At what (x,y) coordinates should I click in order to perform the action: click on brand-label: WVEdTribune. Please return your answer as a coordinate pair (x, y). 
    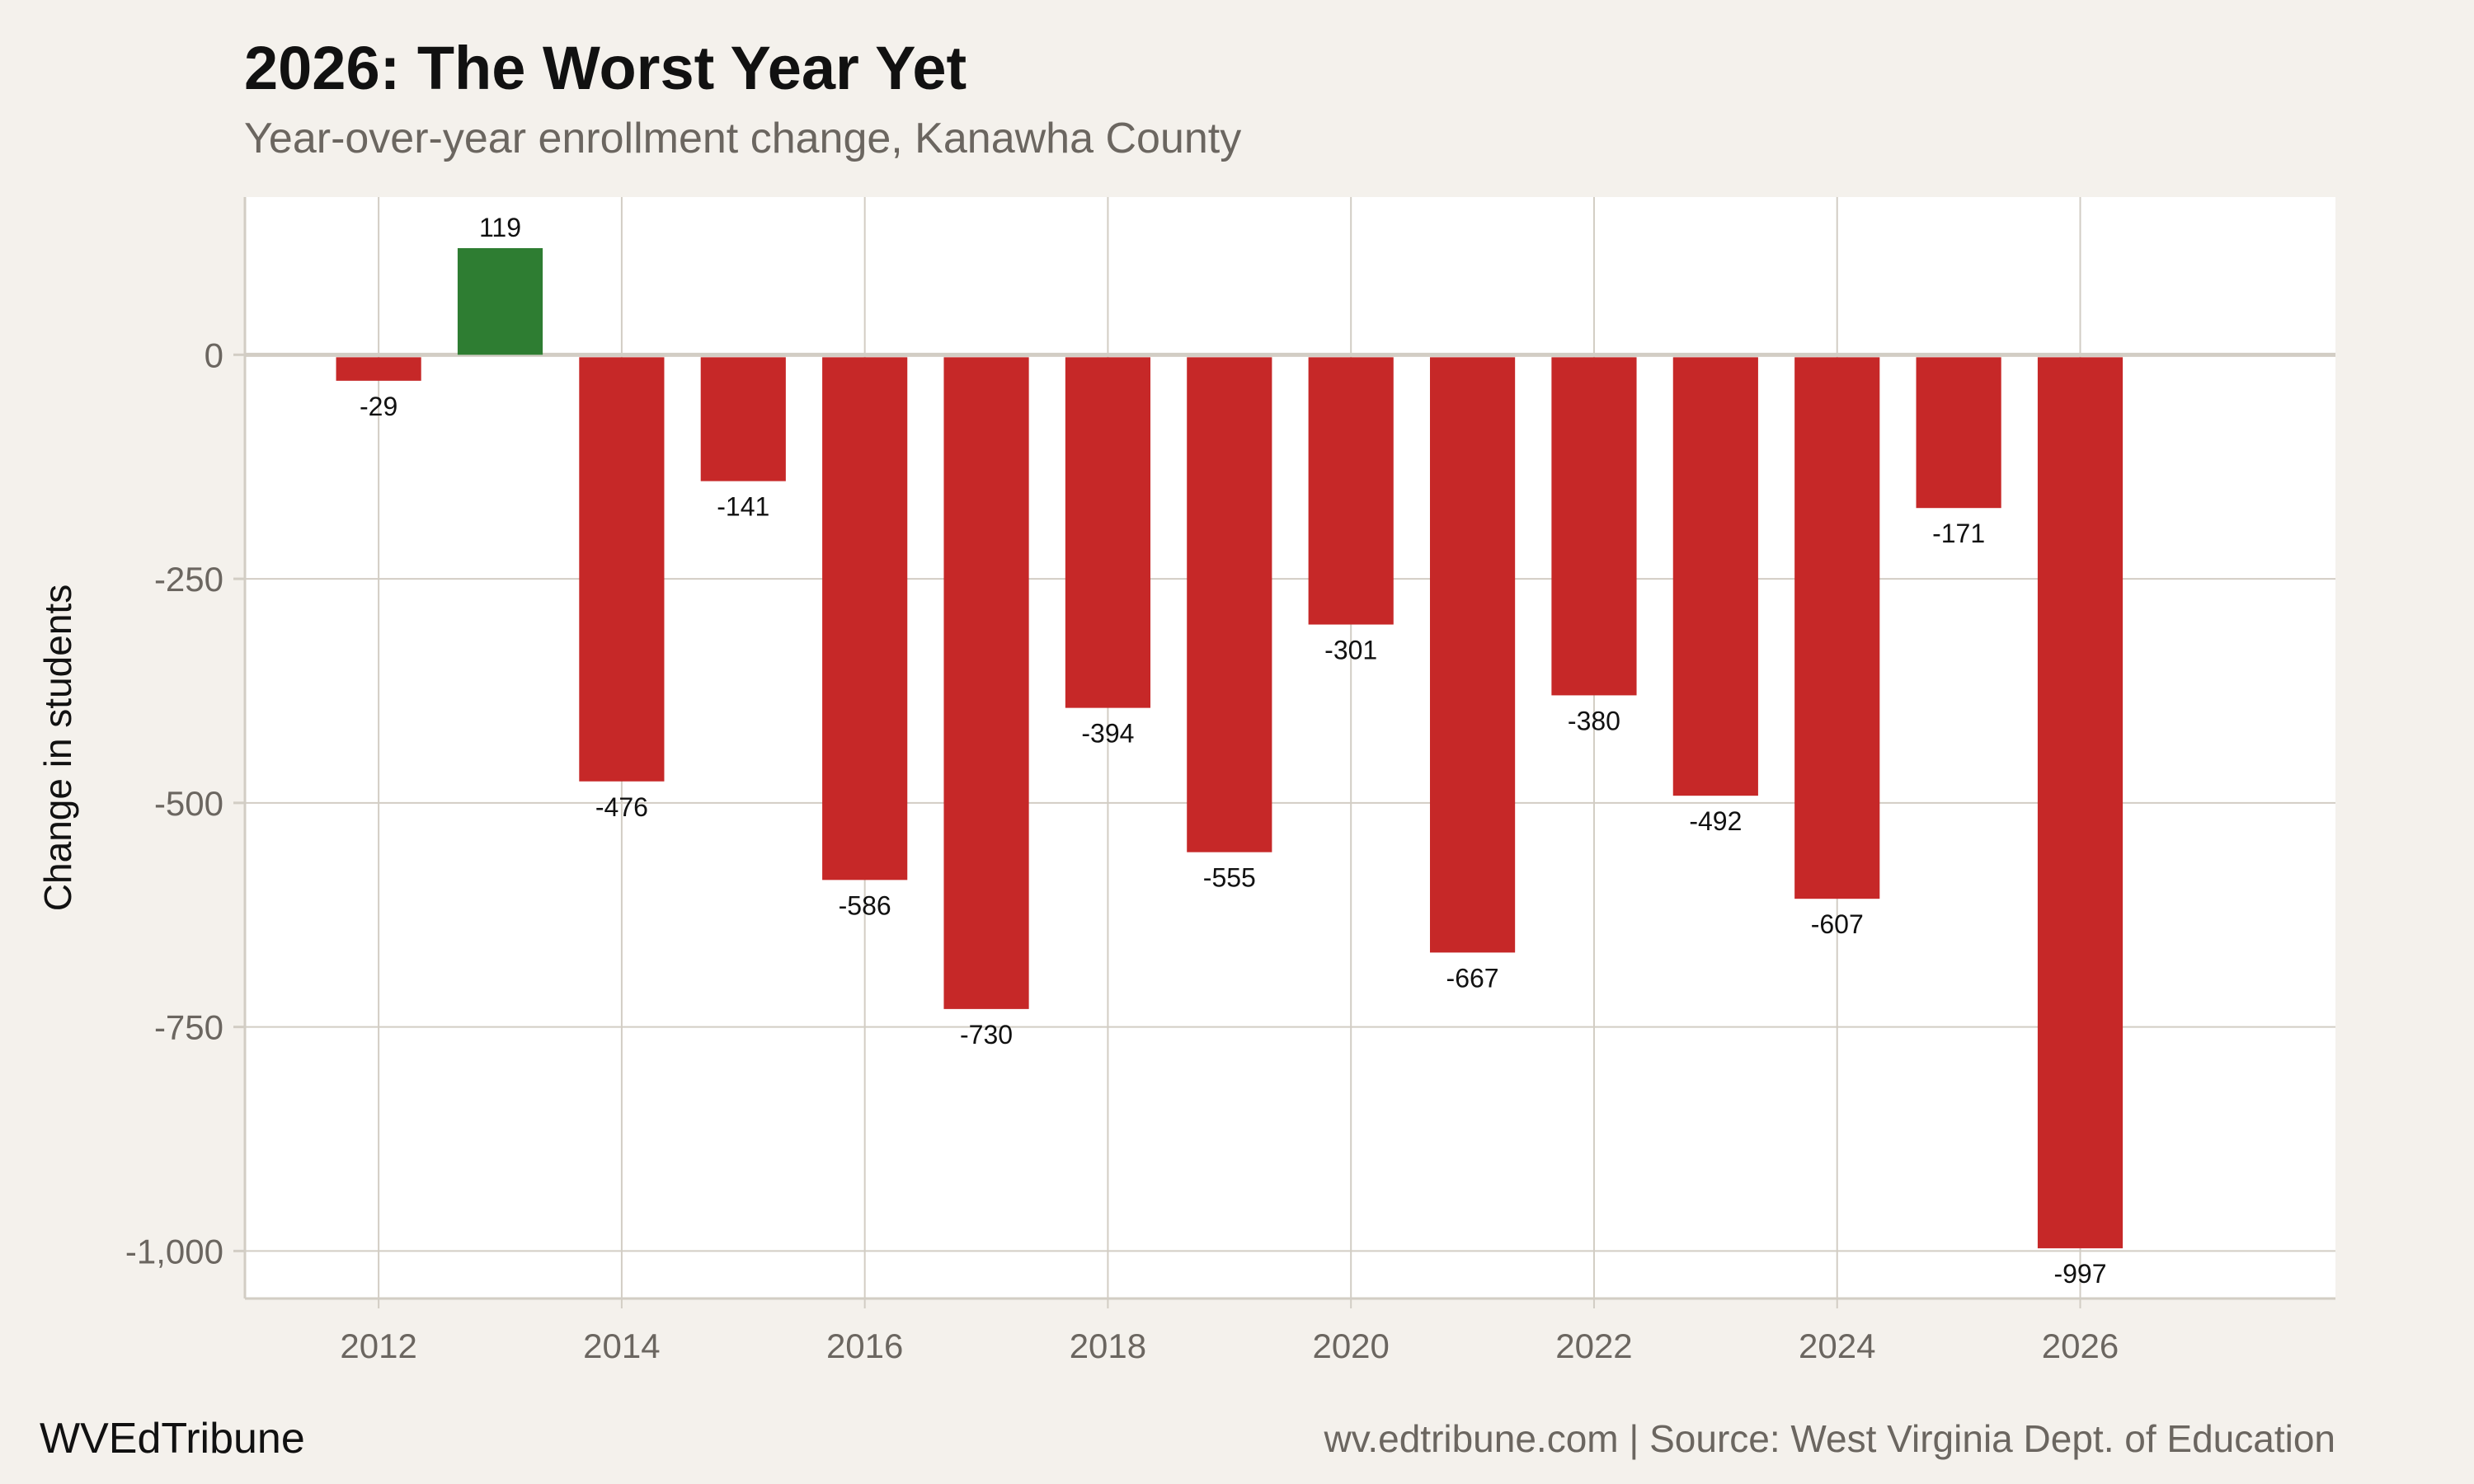
    Looking at the image, I should click on (172, 1439).